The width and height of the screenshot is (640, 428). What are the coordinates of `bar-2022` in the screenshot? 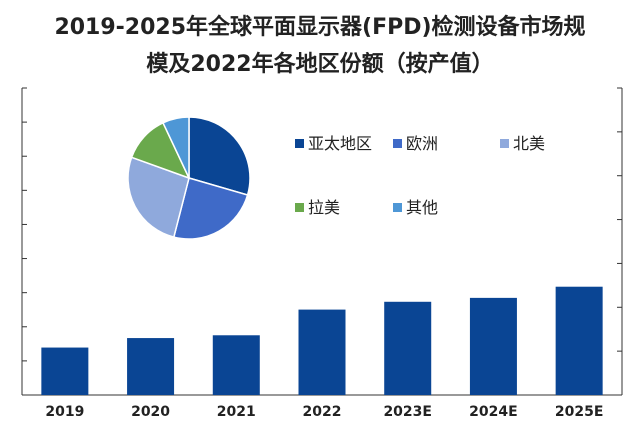 It's located at (322, 352).